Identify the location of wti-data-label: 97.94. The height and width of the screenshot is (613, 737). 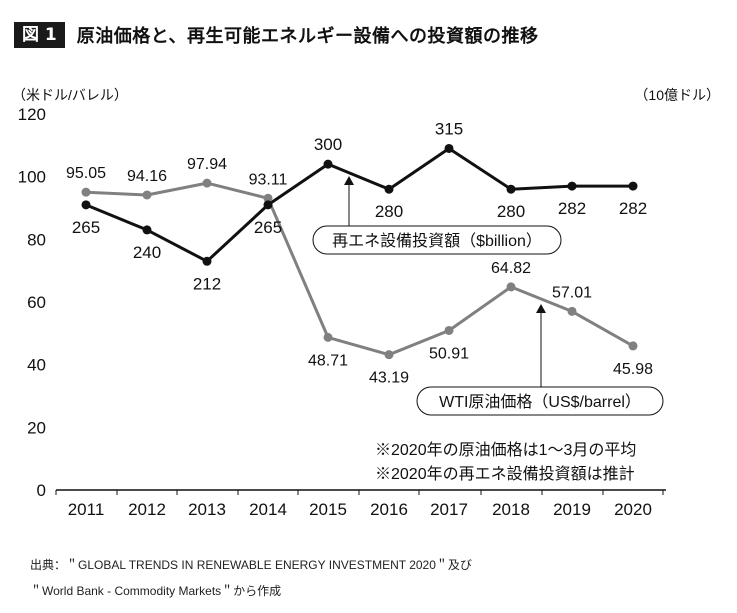
(207, 164).